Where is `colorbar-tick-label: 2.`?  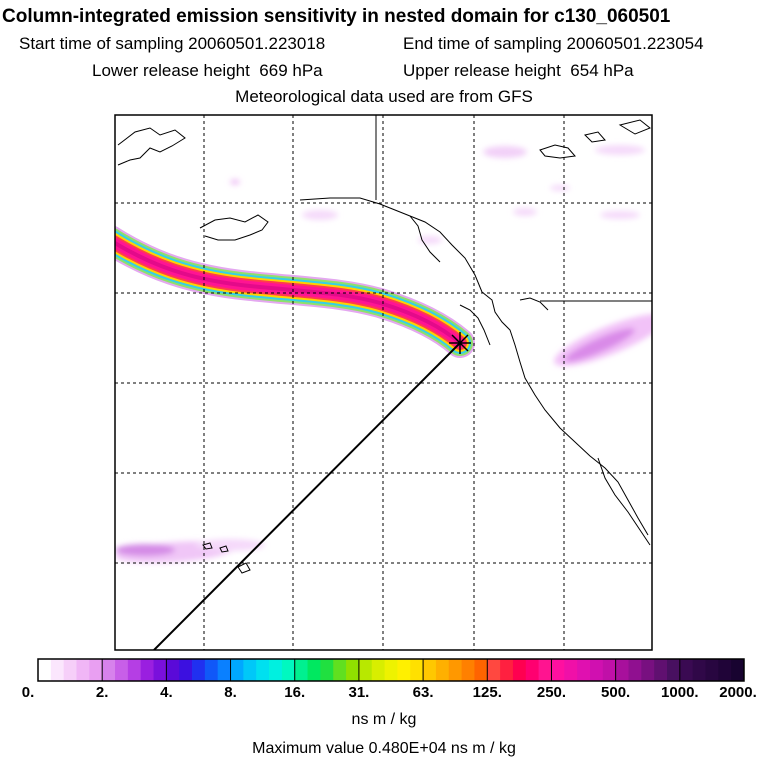
colorbar-tick-label: 2. is located at coordinates (102, 692).